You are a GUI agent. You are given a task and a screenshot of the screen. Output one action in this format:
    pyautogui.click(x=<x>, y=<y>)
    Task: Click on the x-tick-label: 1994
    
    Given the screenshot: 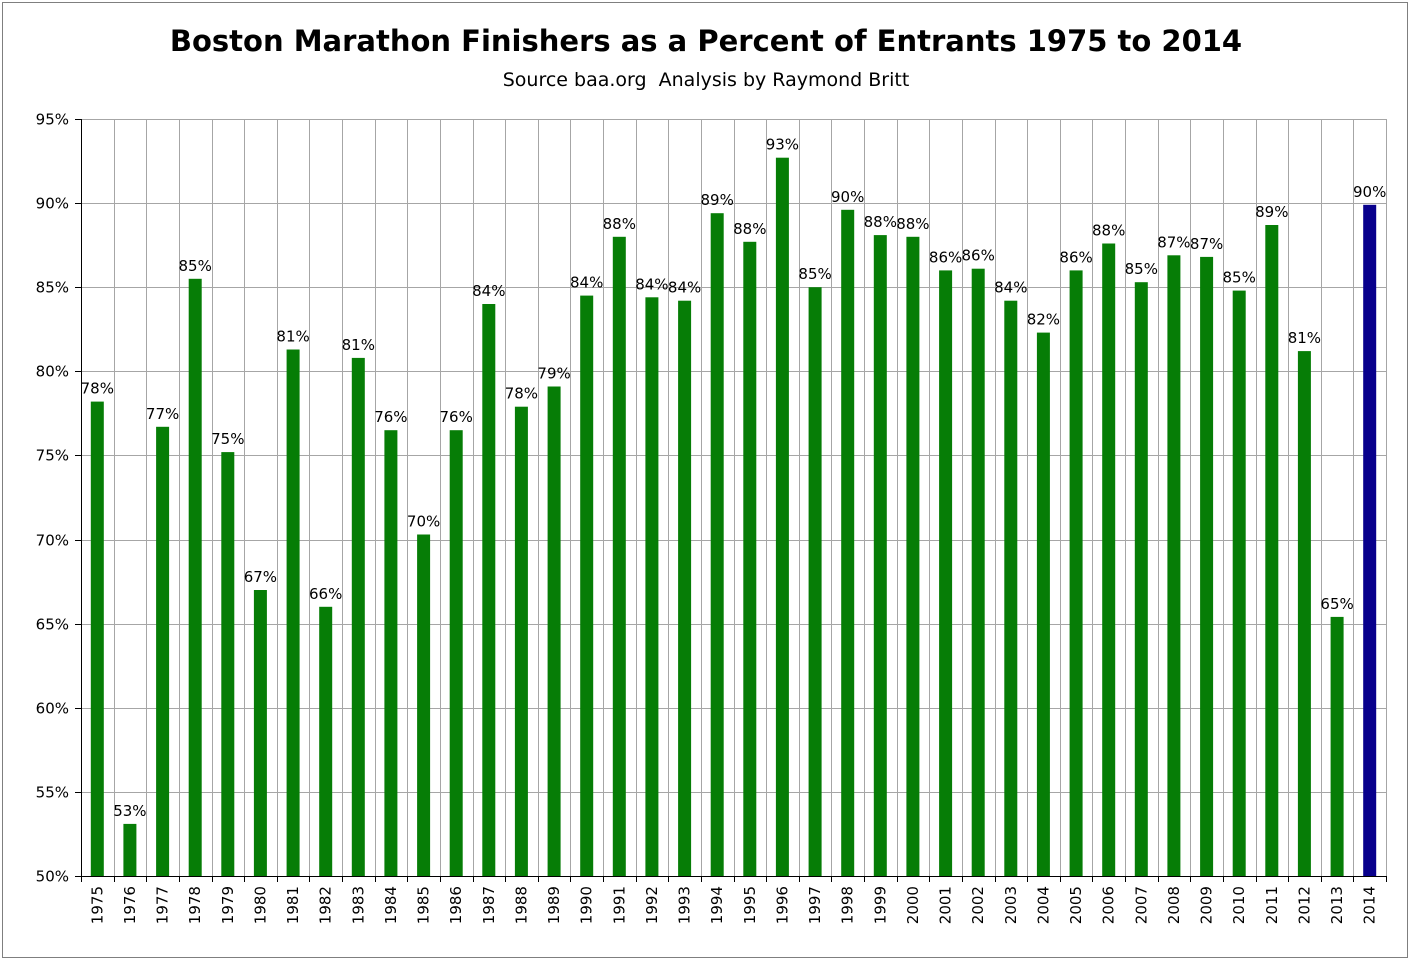 What is the action you would take?
    pyautogui.click(x=717, y=905)
    